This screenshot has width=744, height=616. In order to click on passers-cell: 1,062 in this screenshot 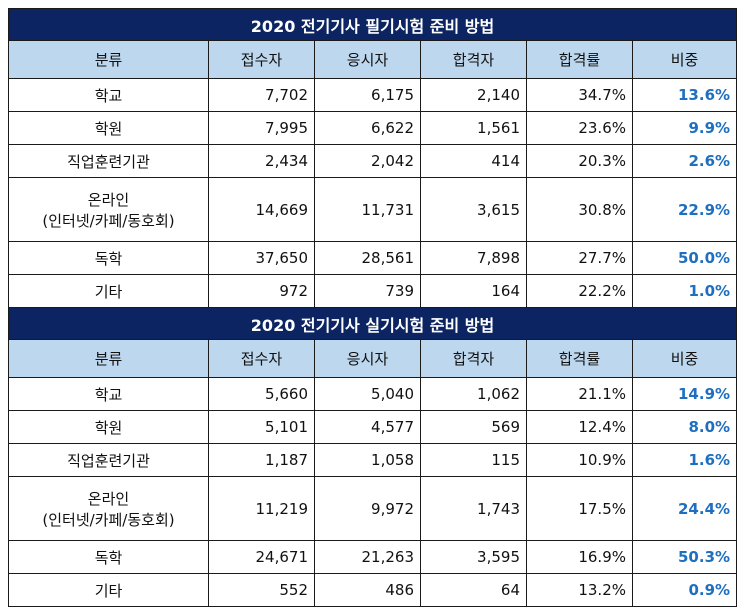, I will do `click(473, 394)`.